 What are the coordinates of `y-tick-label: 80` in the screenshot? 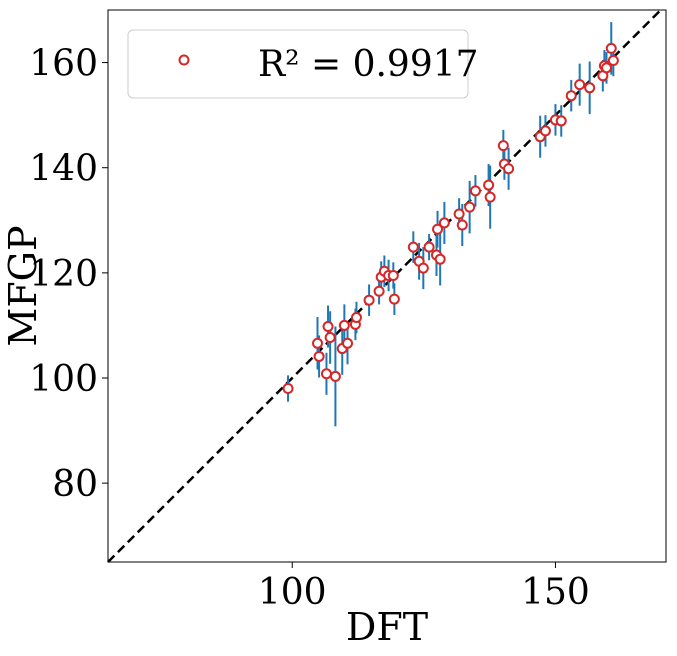 It's located at (75, 484).